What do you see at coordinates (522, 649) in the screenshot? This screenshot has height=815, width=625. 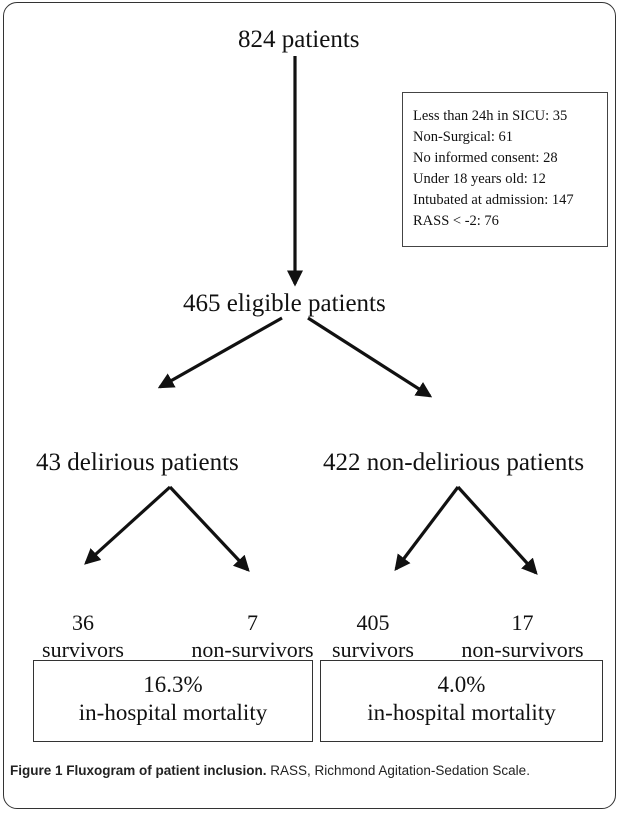 I see `nondelirious-nonsurvivors-label: non-survivors` at bounding box center [522, 649].